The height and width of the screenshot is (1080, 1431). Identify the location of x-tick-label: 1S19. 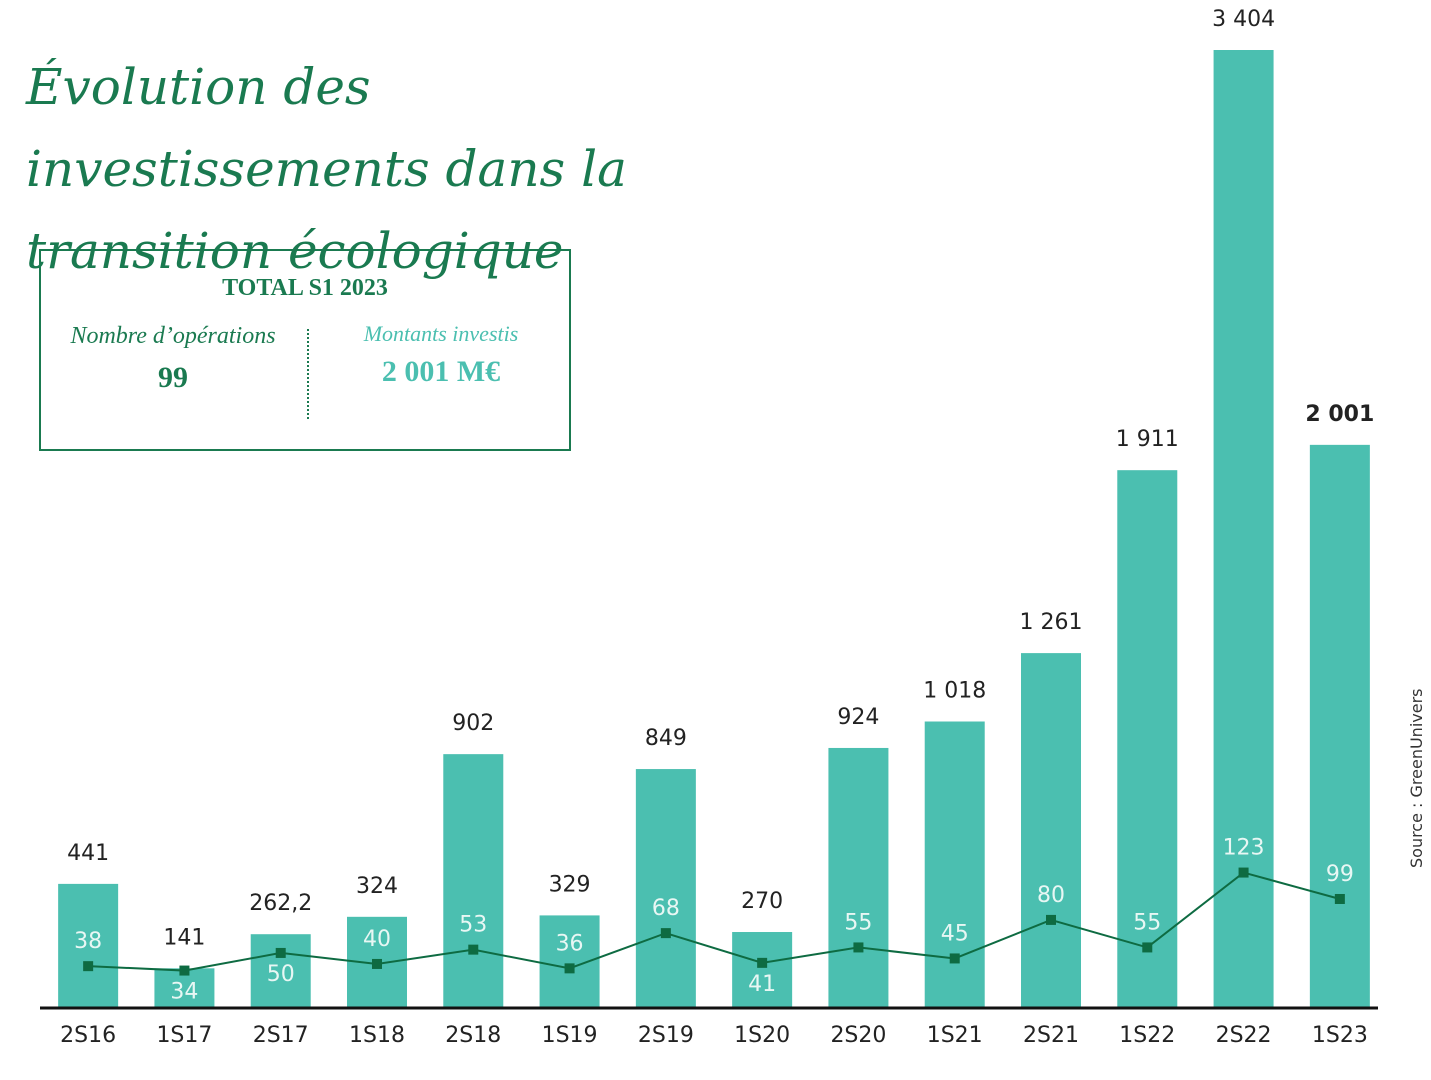
(570, 1035).